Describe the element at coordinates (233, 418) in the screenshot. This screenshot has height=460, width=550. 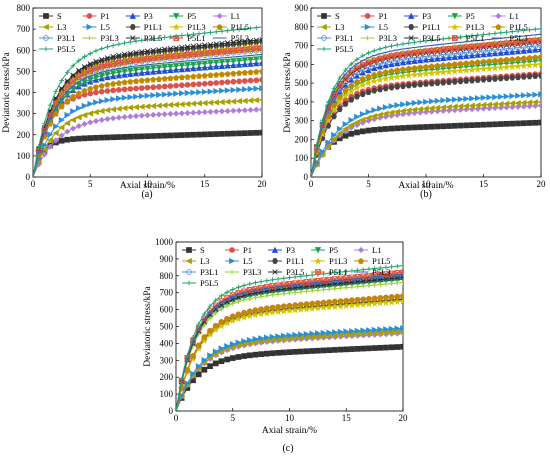
I see `x-tick-label: 5` at that location.